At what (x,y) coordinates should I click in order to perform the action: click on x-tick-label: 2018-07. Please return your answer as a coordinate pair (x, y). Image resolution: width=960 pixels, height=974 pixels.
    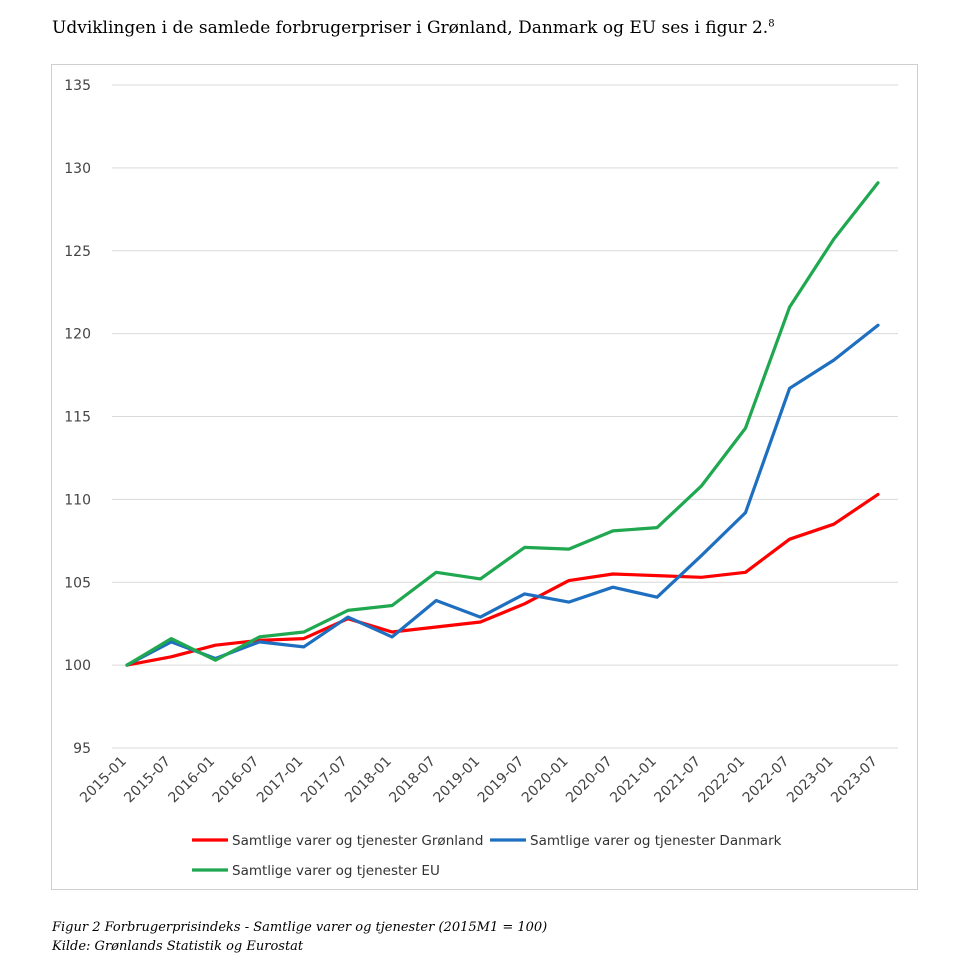
    Looking at the image, I should click on (412, 780).